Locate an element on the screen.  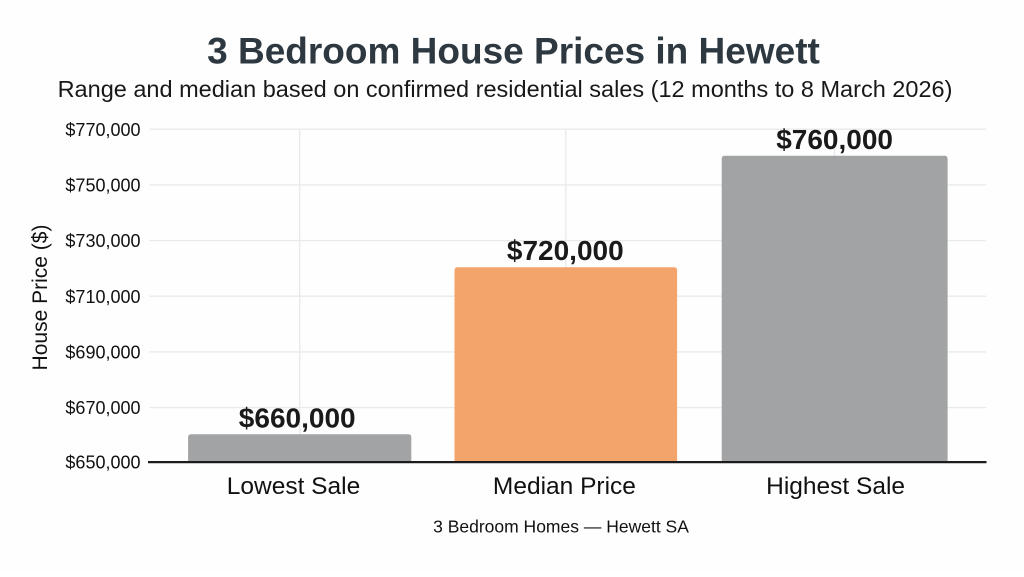
svg-text: House Price ($) is located at coordinates (40, 298).